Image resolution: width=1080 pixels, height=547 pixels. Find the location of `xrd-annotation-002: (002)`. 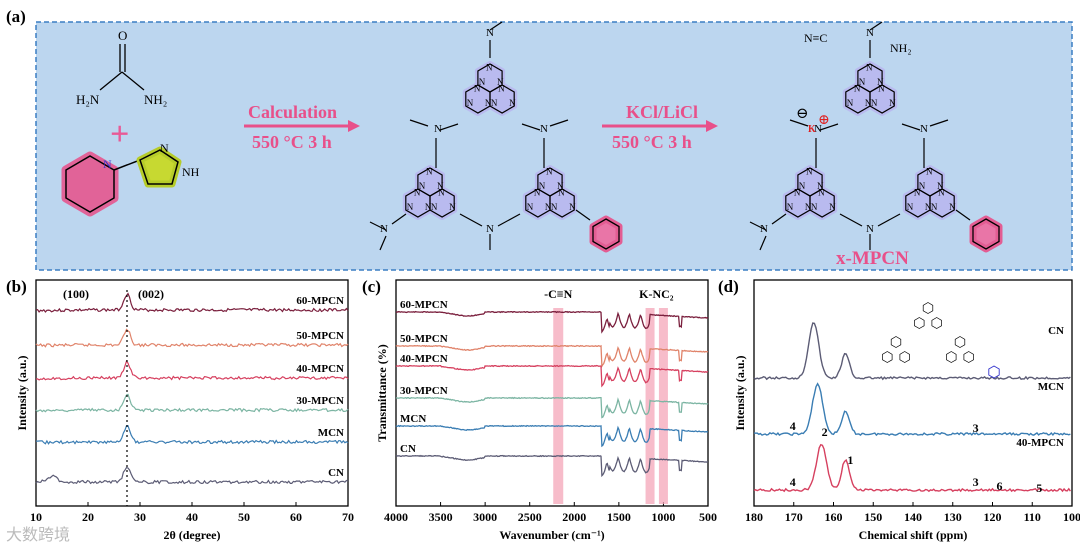

xrd-annotation-002: (002) is located at coordinates (151, 294).